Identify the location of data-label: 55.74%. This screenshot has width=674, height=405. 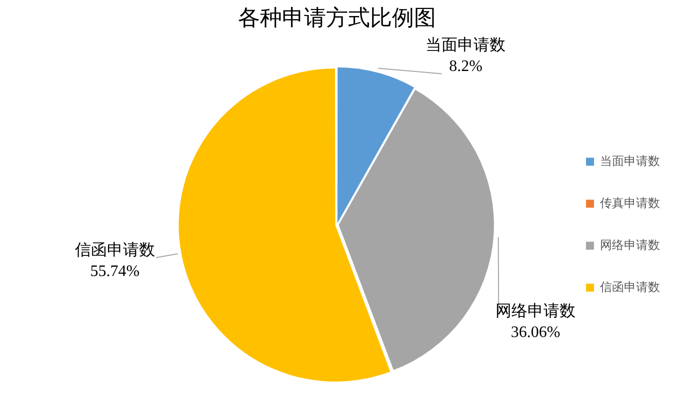
(115, 271).